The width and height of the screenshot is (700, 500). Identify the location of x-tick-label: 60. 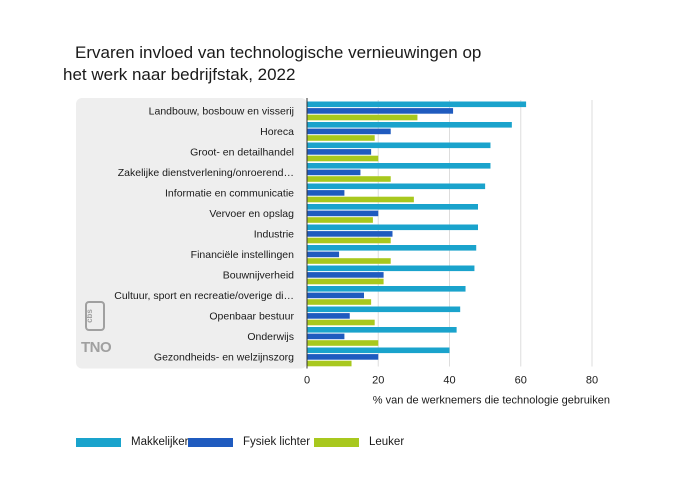
(521, 381).